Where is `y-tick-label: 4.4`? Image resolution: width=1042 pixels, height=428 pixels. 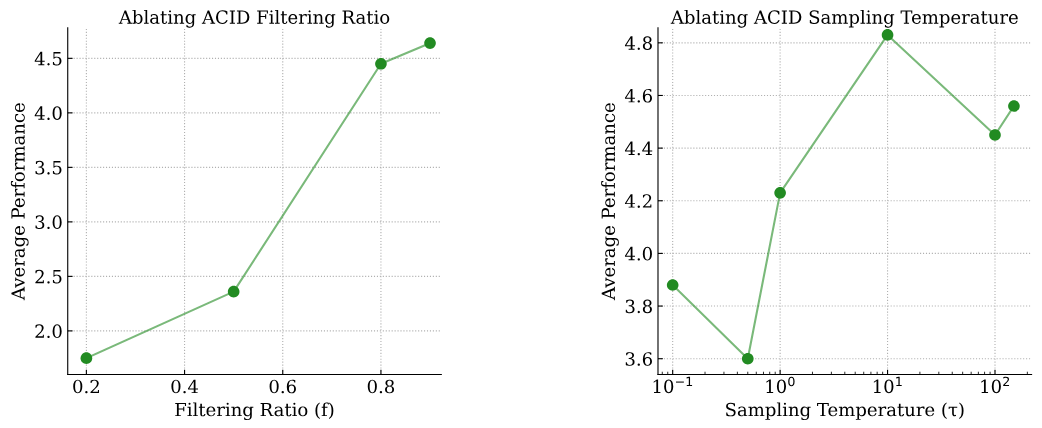 y-tick-label: 4.4 is located at coordinates (638, 148).